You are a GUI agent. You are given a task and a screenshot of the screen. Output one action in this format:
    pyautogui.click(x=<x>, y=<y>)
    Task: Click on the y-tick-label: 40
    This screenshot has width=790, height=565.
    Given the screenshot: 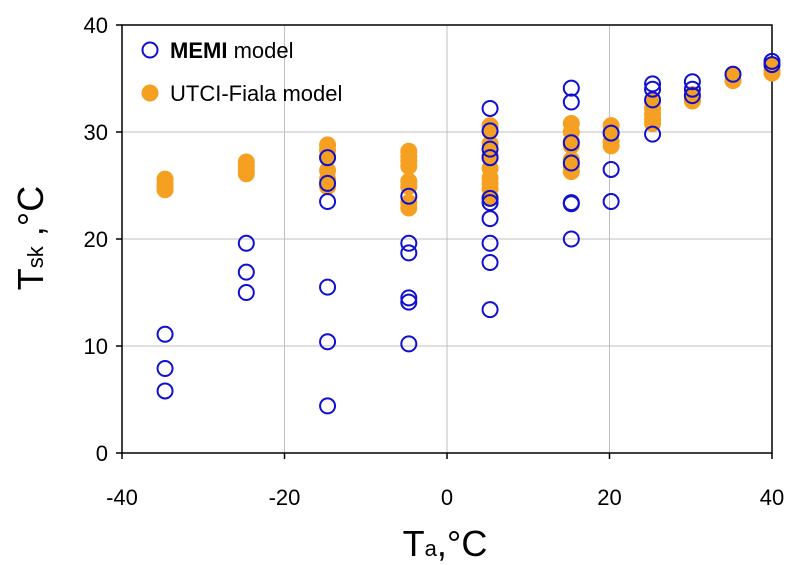 What is the action you would take?
    pyautogui.click(x=96, y=25)
    